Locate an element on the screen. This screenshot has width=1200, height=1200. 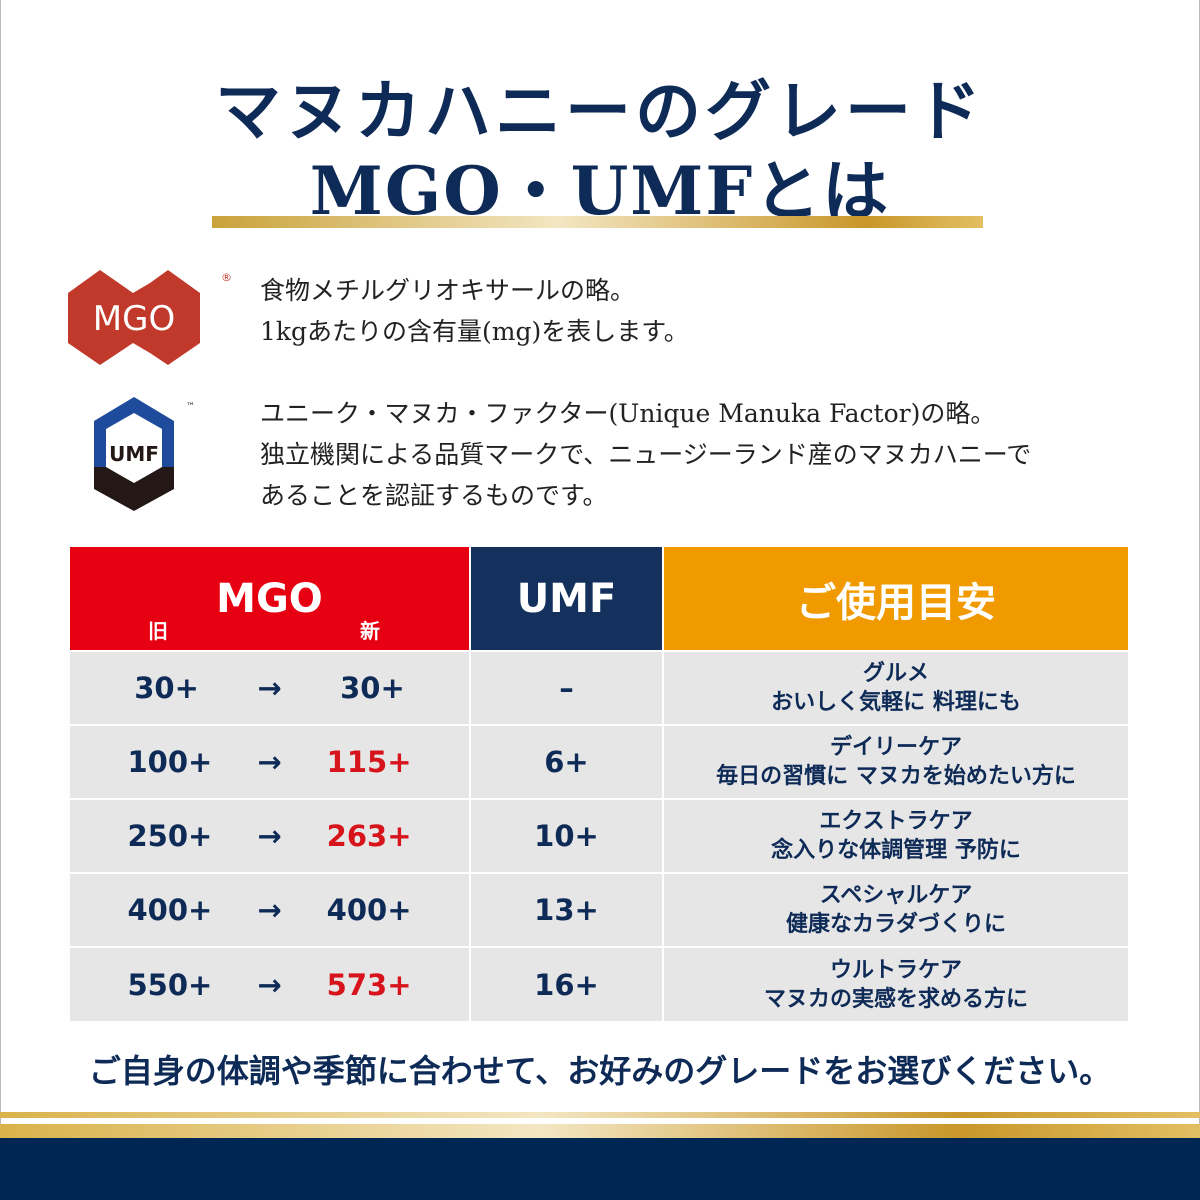
mgo-logo: MGO ® is located at coordinates (150, 317).